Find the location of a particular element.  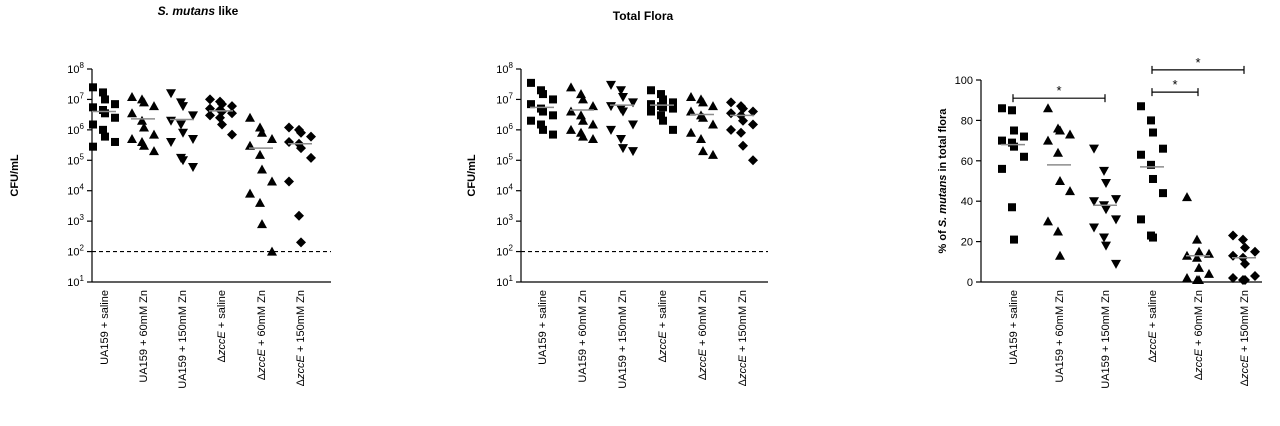

x-category-label: UA159 + 150mM Zn is located at coordinates (1106, 339).